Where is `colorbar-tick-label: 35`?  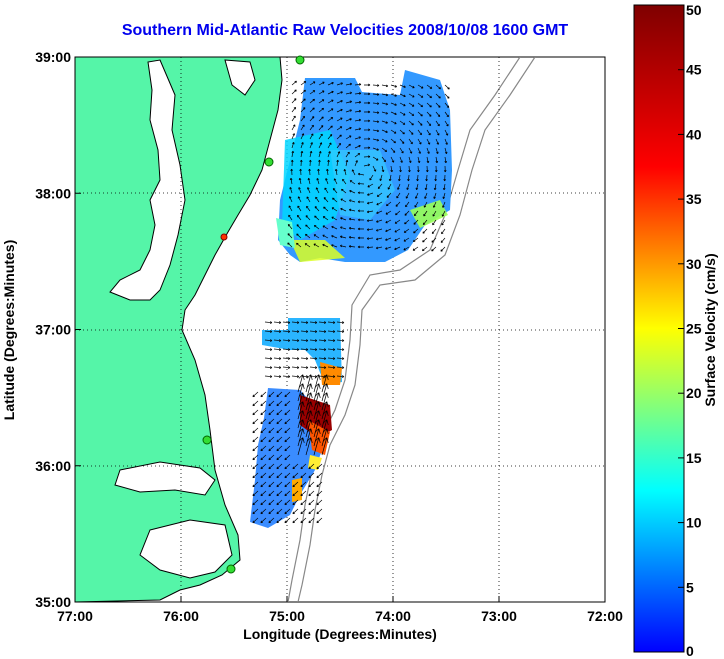
colorbar-tick-label: 35 is located at coordinates (694, 199).